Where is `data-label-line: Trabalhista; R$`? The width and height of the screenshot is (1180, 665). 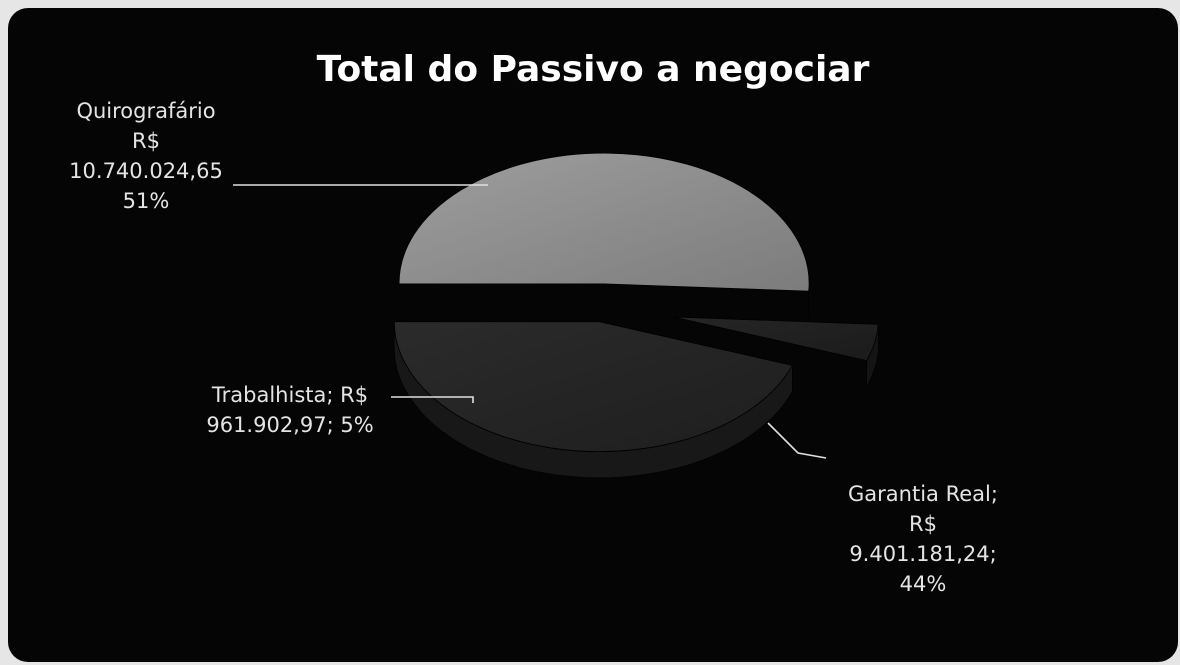
data-label-line: Trabalhista; R$ is located at coordinates (289, 395).